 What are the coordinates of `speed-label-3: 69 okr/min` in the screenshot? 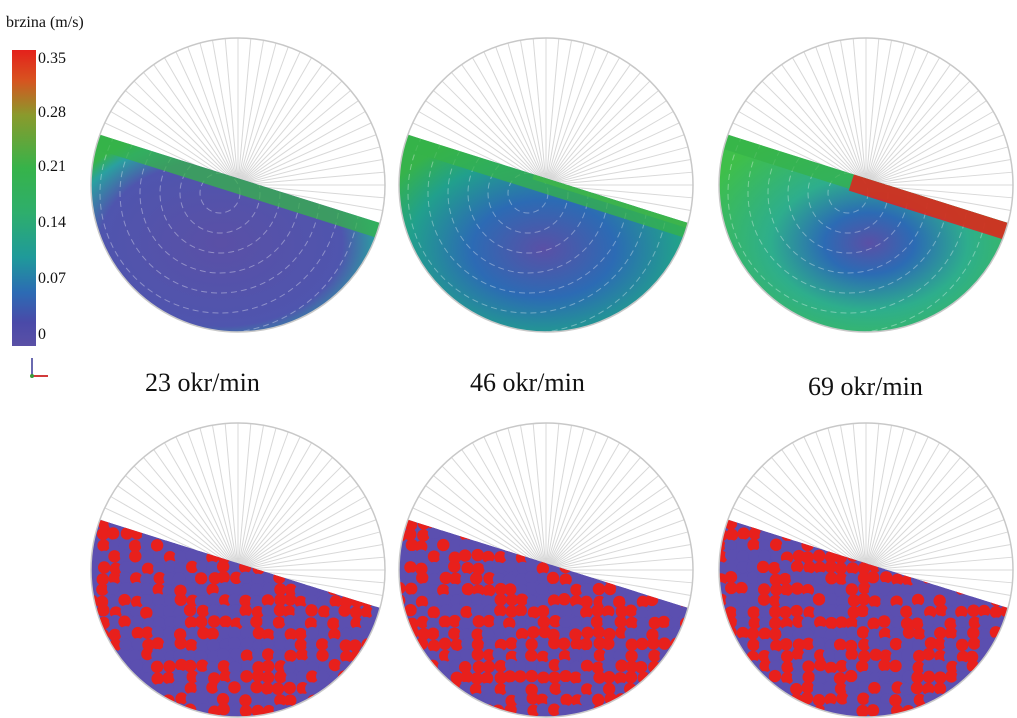 It's located at (865, 386).